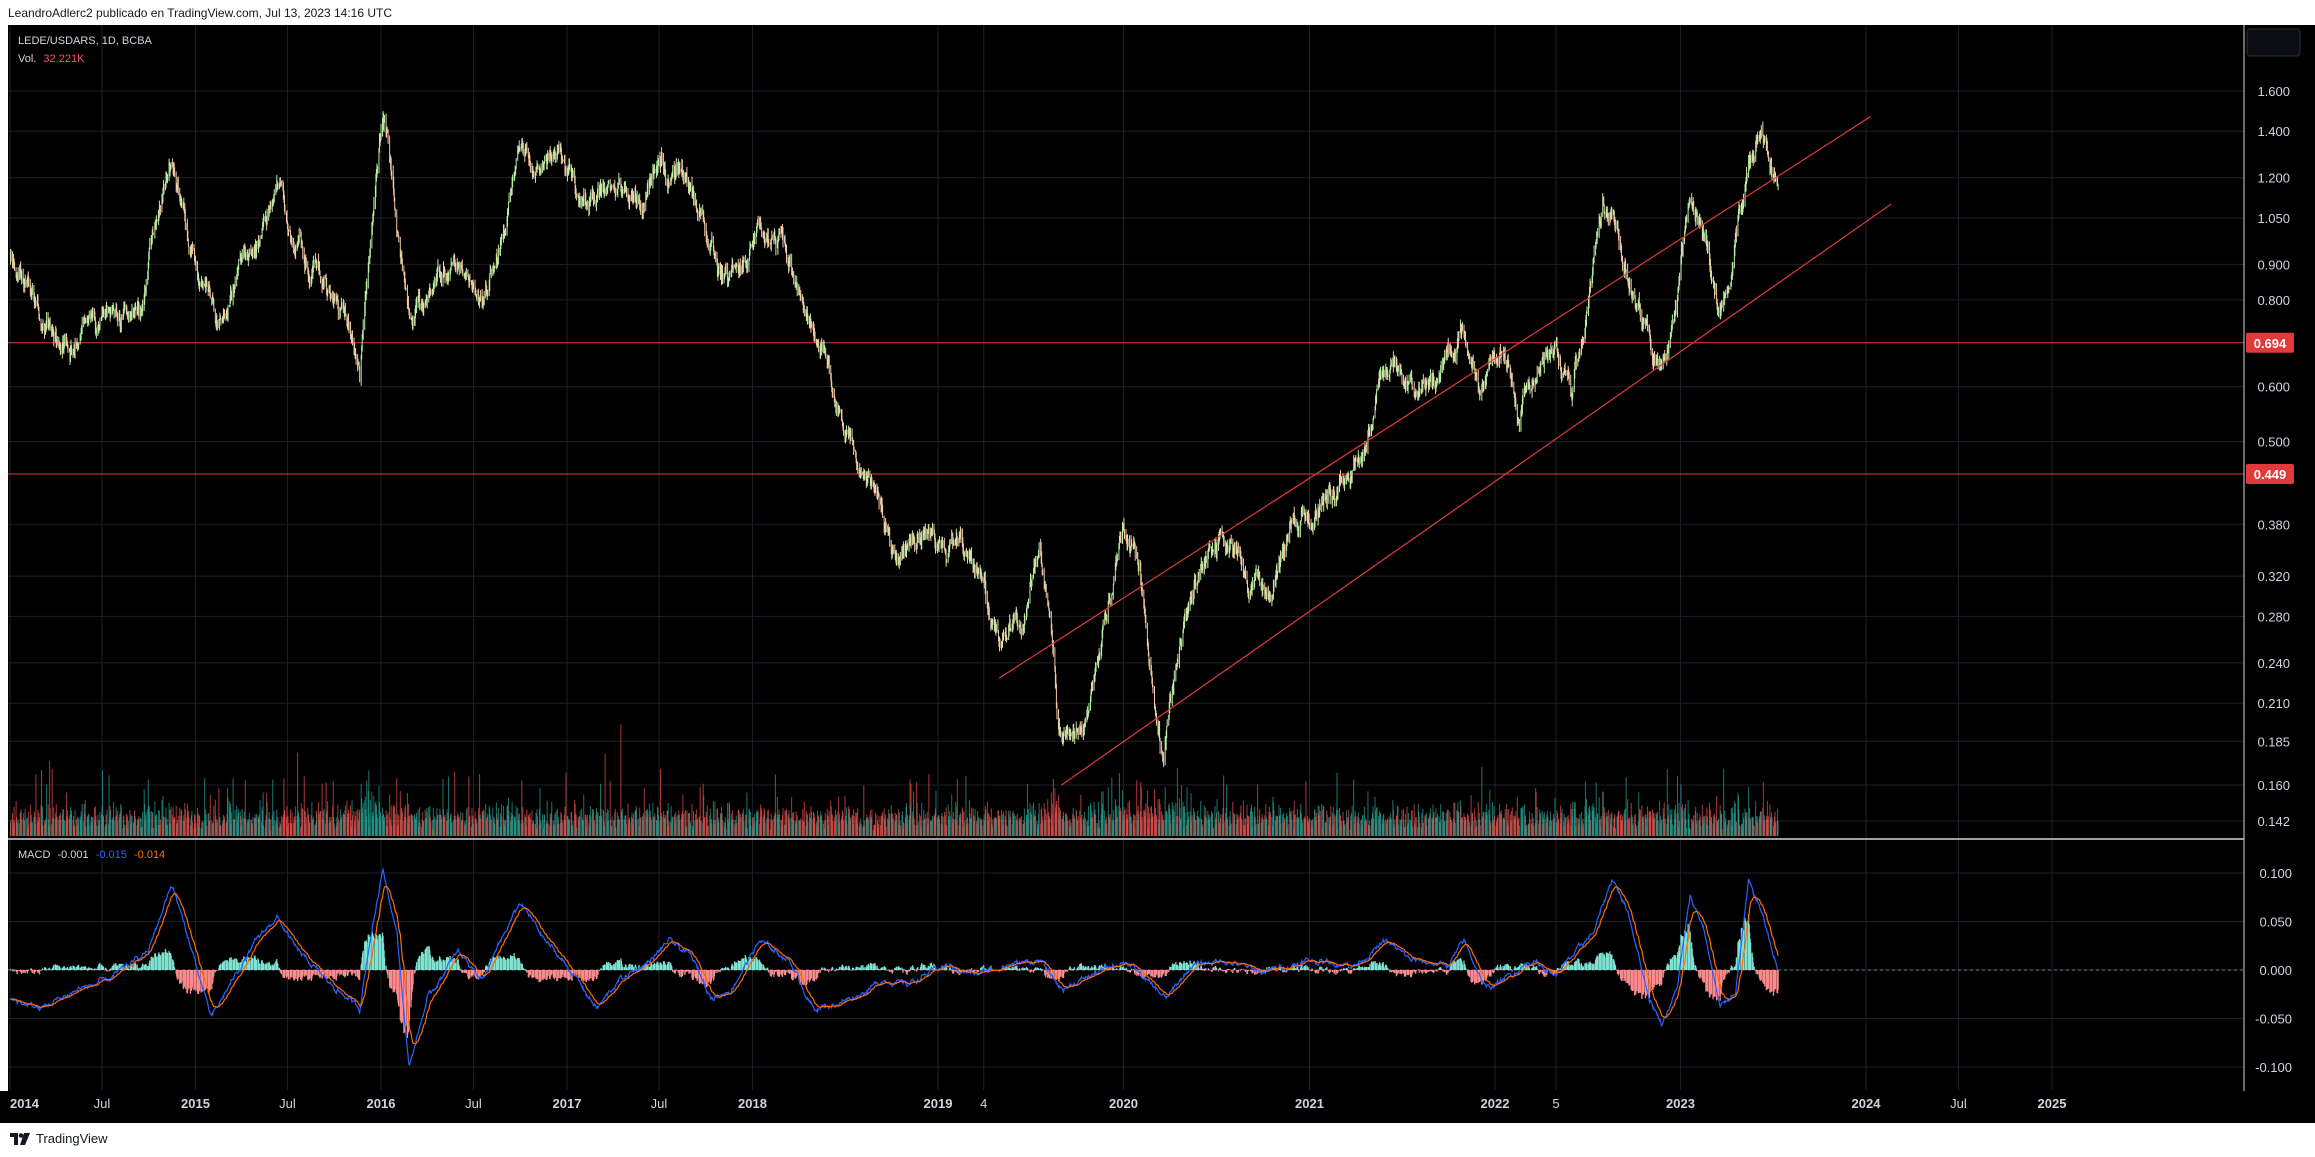  I want to click on volume-bars, so click(894, 780).